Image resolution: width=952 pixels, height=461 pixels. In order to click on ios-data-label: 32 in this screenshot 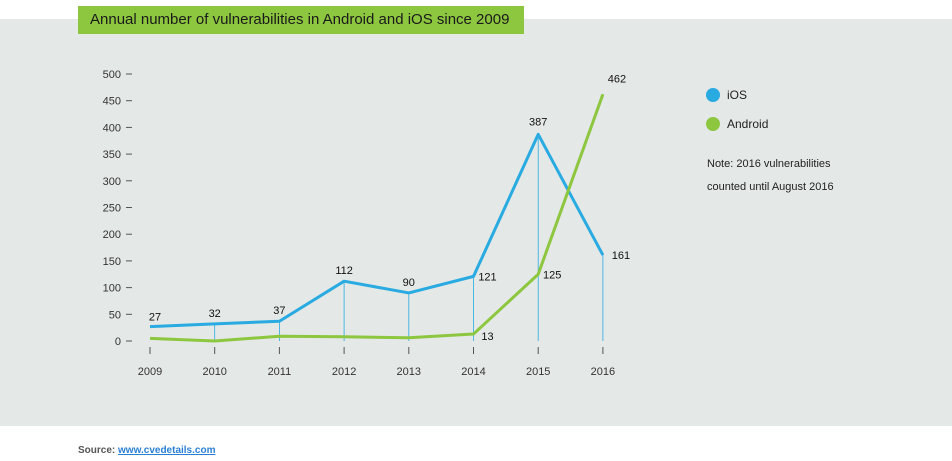, I will do `click(215, 314)`.